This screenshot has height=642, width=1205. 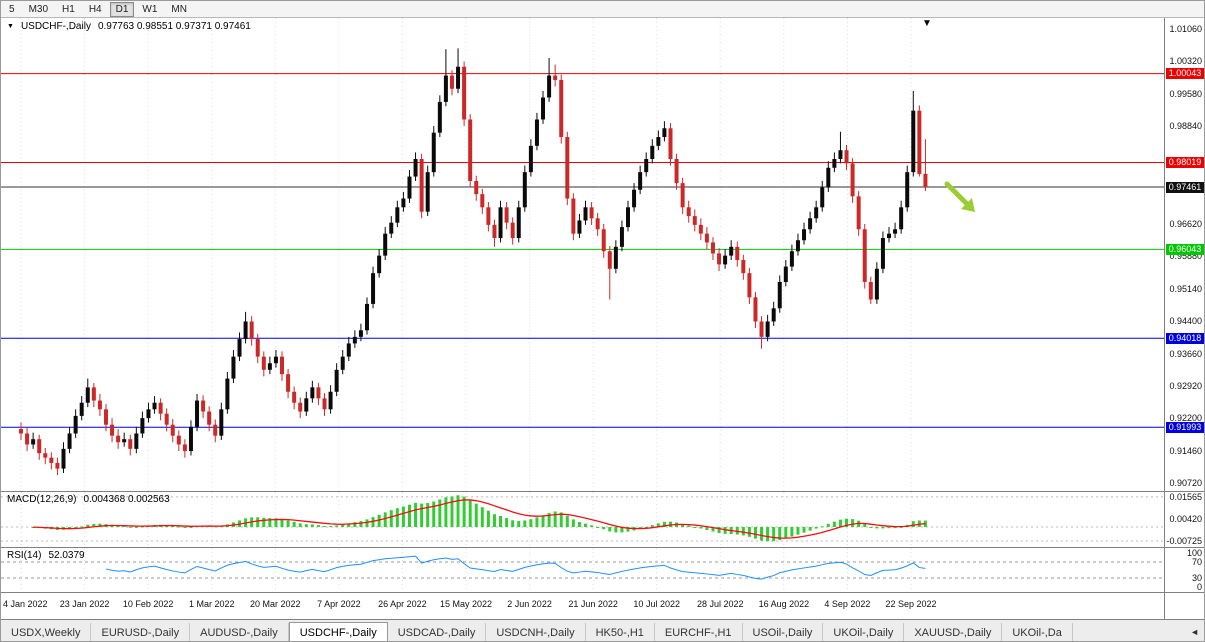 I want to click on rsi-label: RSI(14), so click(x=24, y=555).